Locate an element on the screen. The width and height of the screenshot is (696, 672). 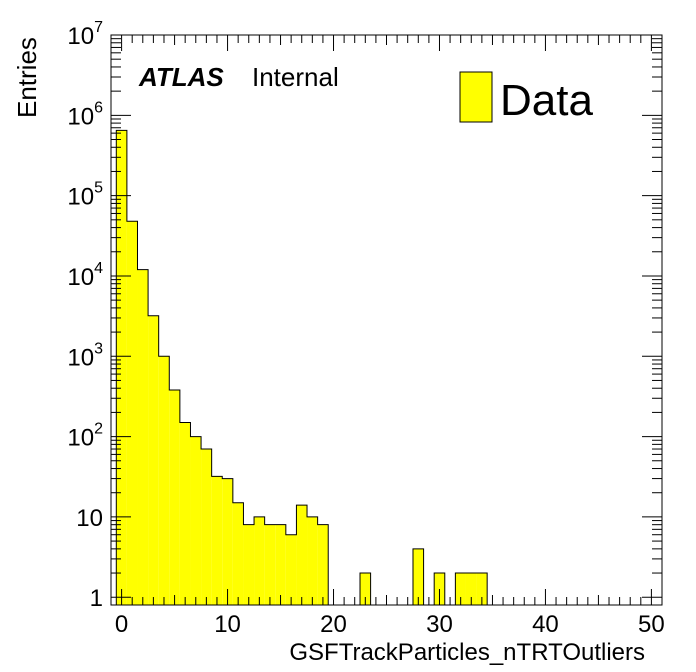
x-tick-label: 30 is located at coordinates (439, 624).